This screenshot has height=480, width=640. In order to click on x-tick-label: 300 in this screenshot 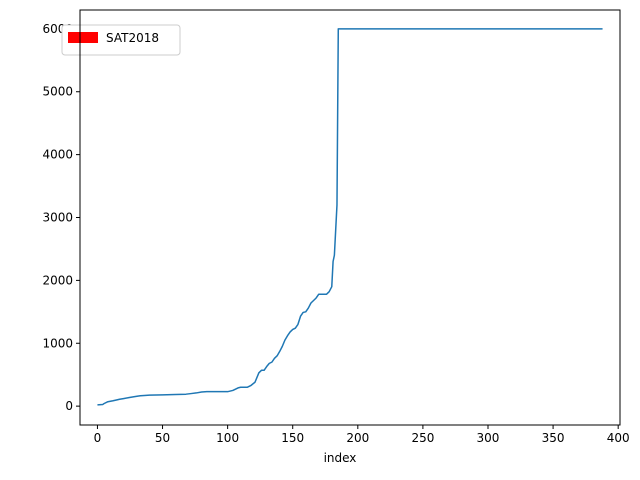, I will do `click(488, 438)`.